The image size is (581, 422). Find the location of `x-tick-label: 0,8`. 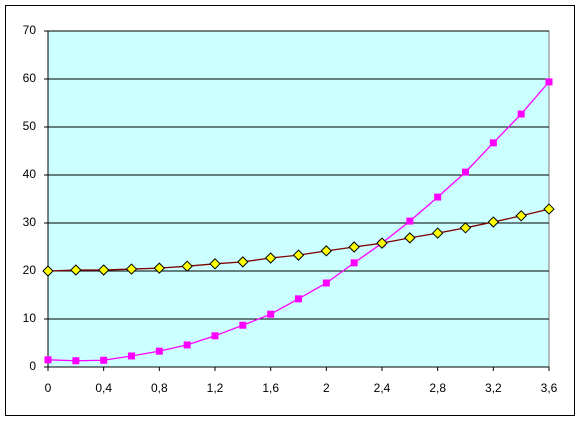

x-tick-label: 0,8 is located at coordinates (159, 388).